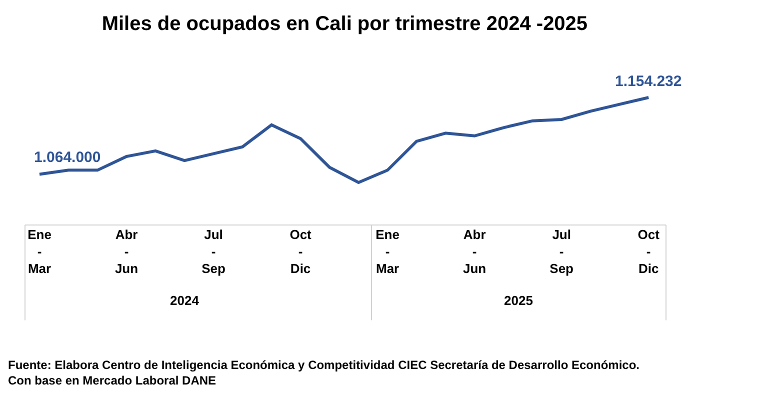  I want to click on data-label: 1.064.000, so click(67, 157).